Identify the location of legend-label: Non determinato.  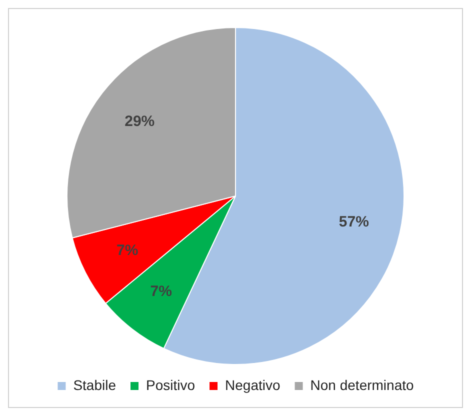
(362, 384).